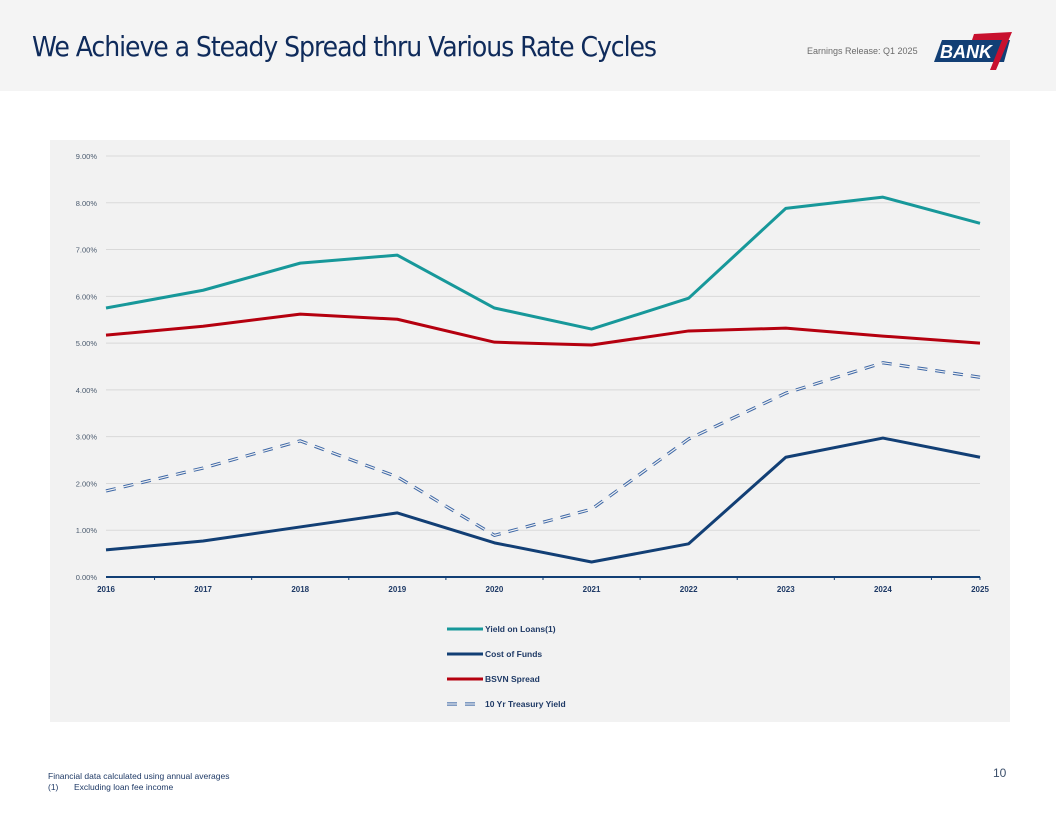 The height and width of the screenshot is (816, 1056). I want to click on logo-seven, so click(992, 51).